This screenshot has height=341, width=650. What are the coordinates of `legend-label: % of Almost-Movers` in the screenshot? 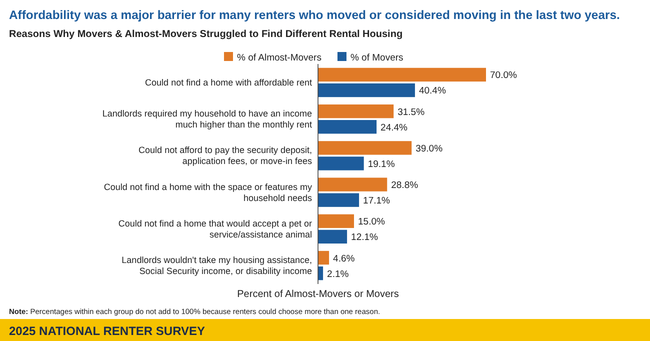 It's located at (279, 58).